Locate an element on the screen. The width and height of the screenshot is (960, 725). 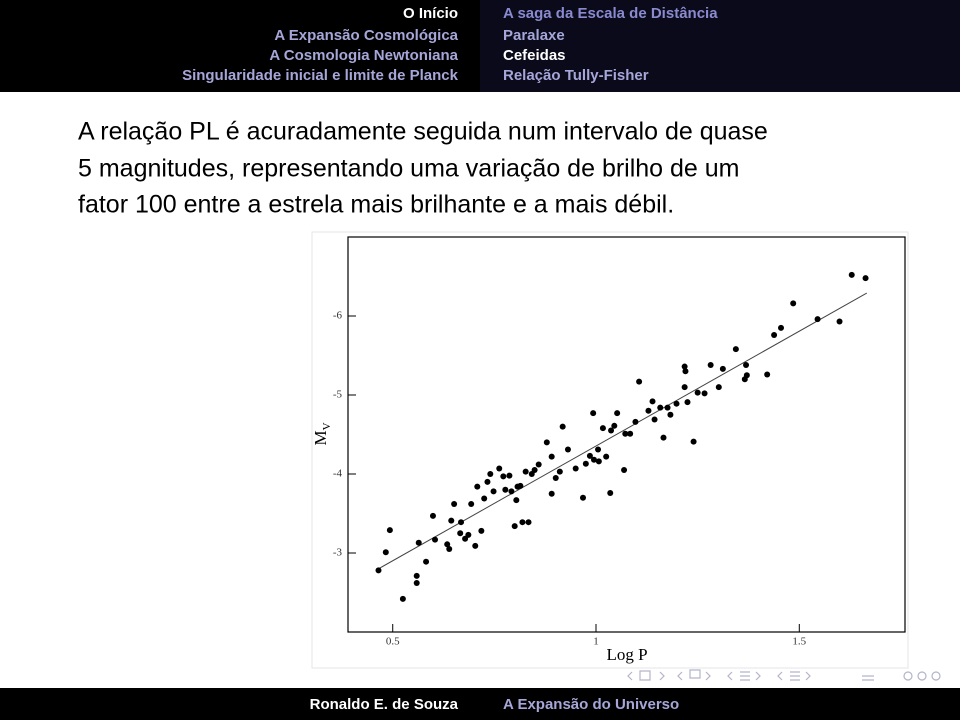
x-tick-label: 1.5 is located at coordinates (799, 642).